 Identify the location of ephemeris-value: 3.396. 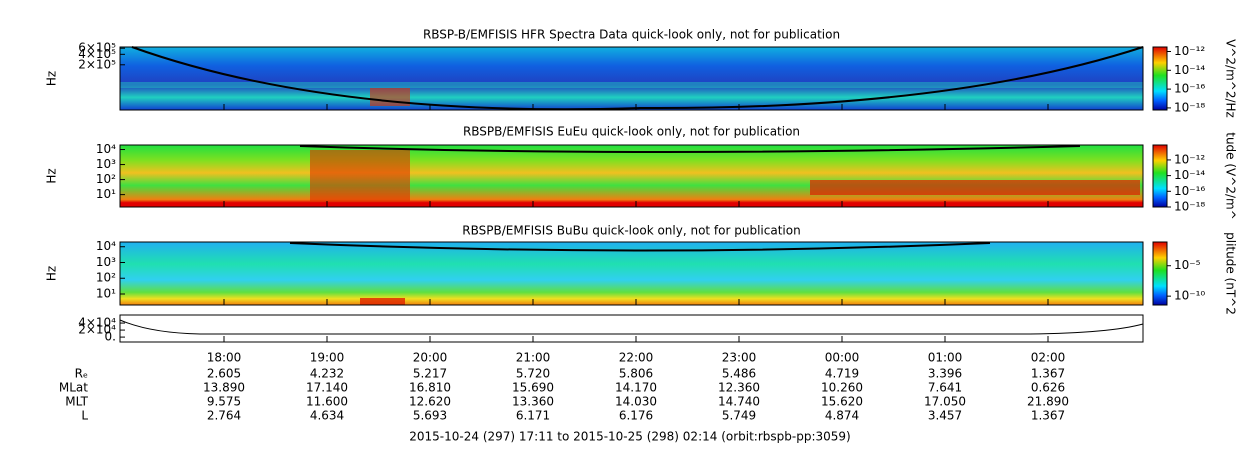
(945, 374).